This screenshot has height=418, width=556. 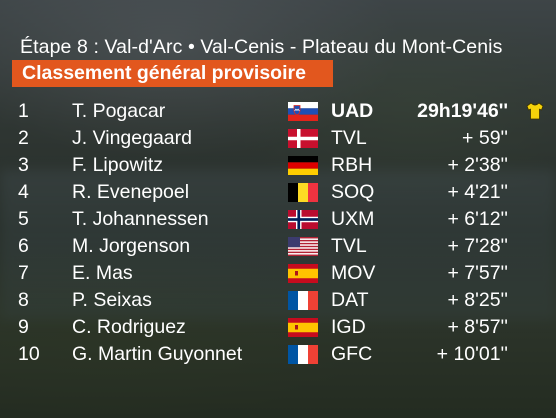 What do you see at coordinates (131, 246) in the screenshot?
I see `rider-name: M. Jorgenson` at bounding box center [131, 246].